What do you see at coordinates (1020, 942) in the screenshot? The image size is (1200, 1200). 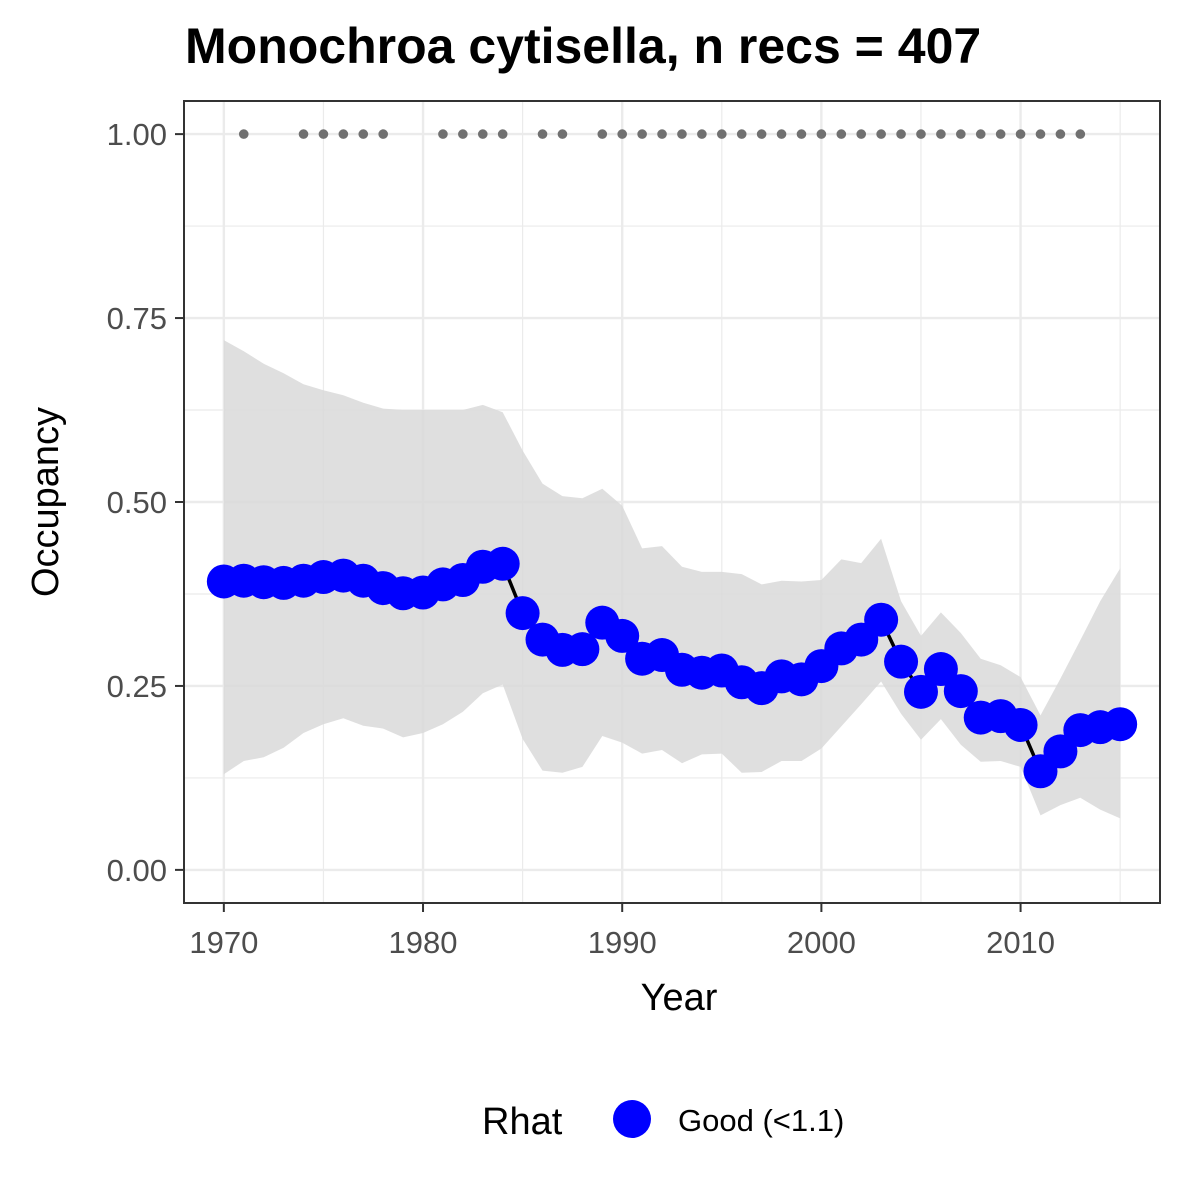 I see `x-tick-label: 2010` at bounding box center [1020, 942].